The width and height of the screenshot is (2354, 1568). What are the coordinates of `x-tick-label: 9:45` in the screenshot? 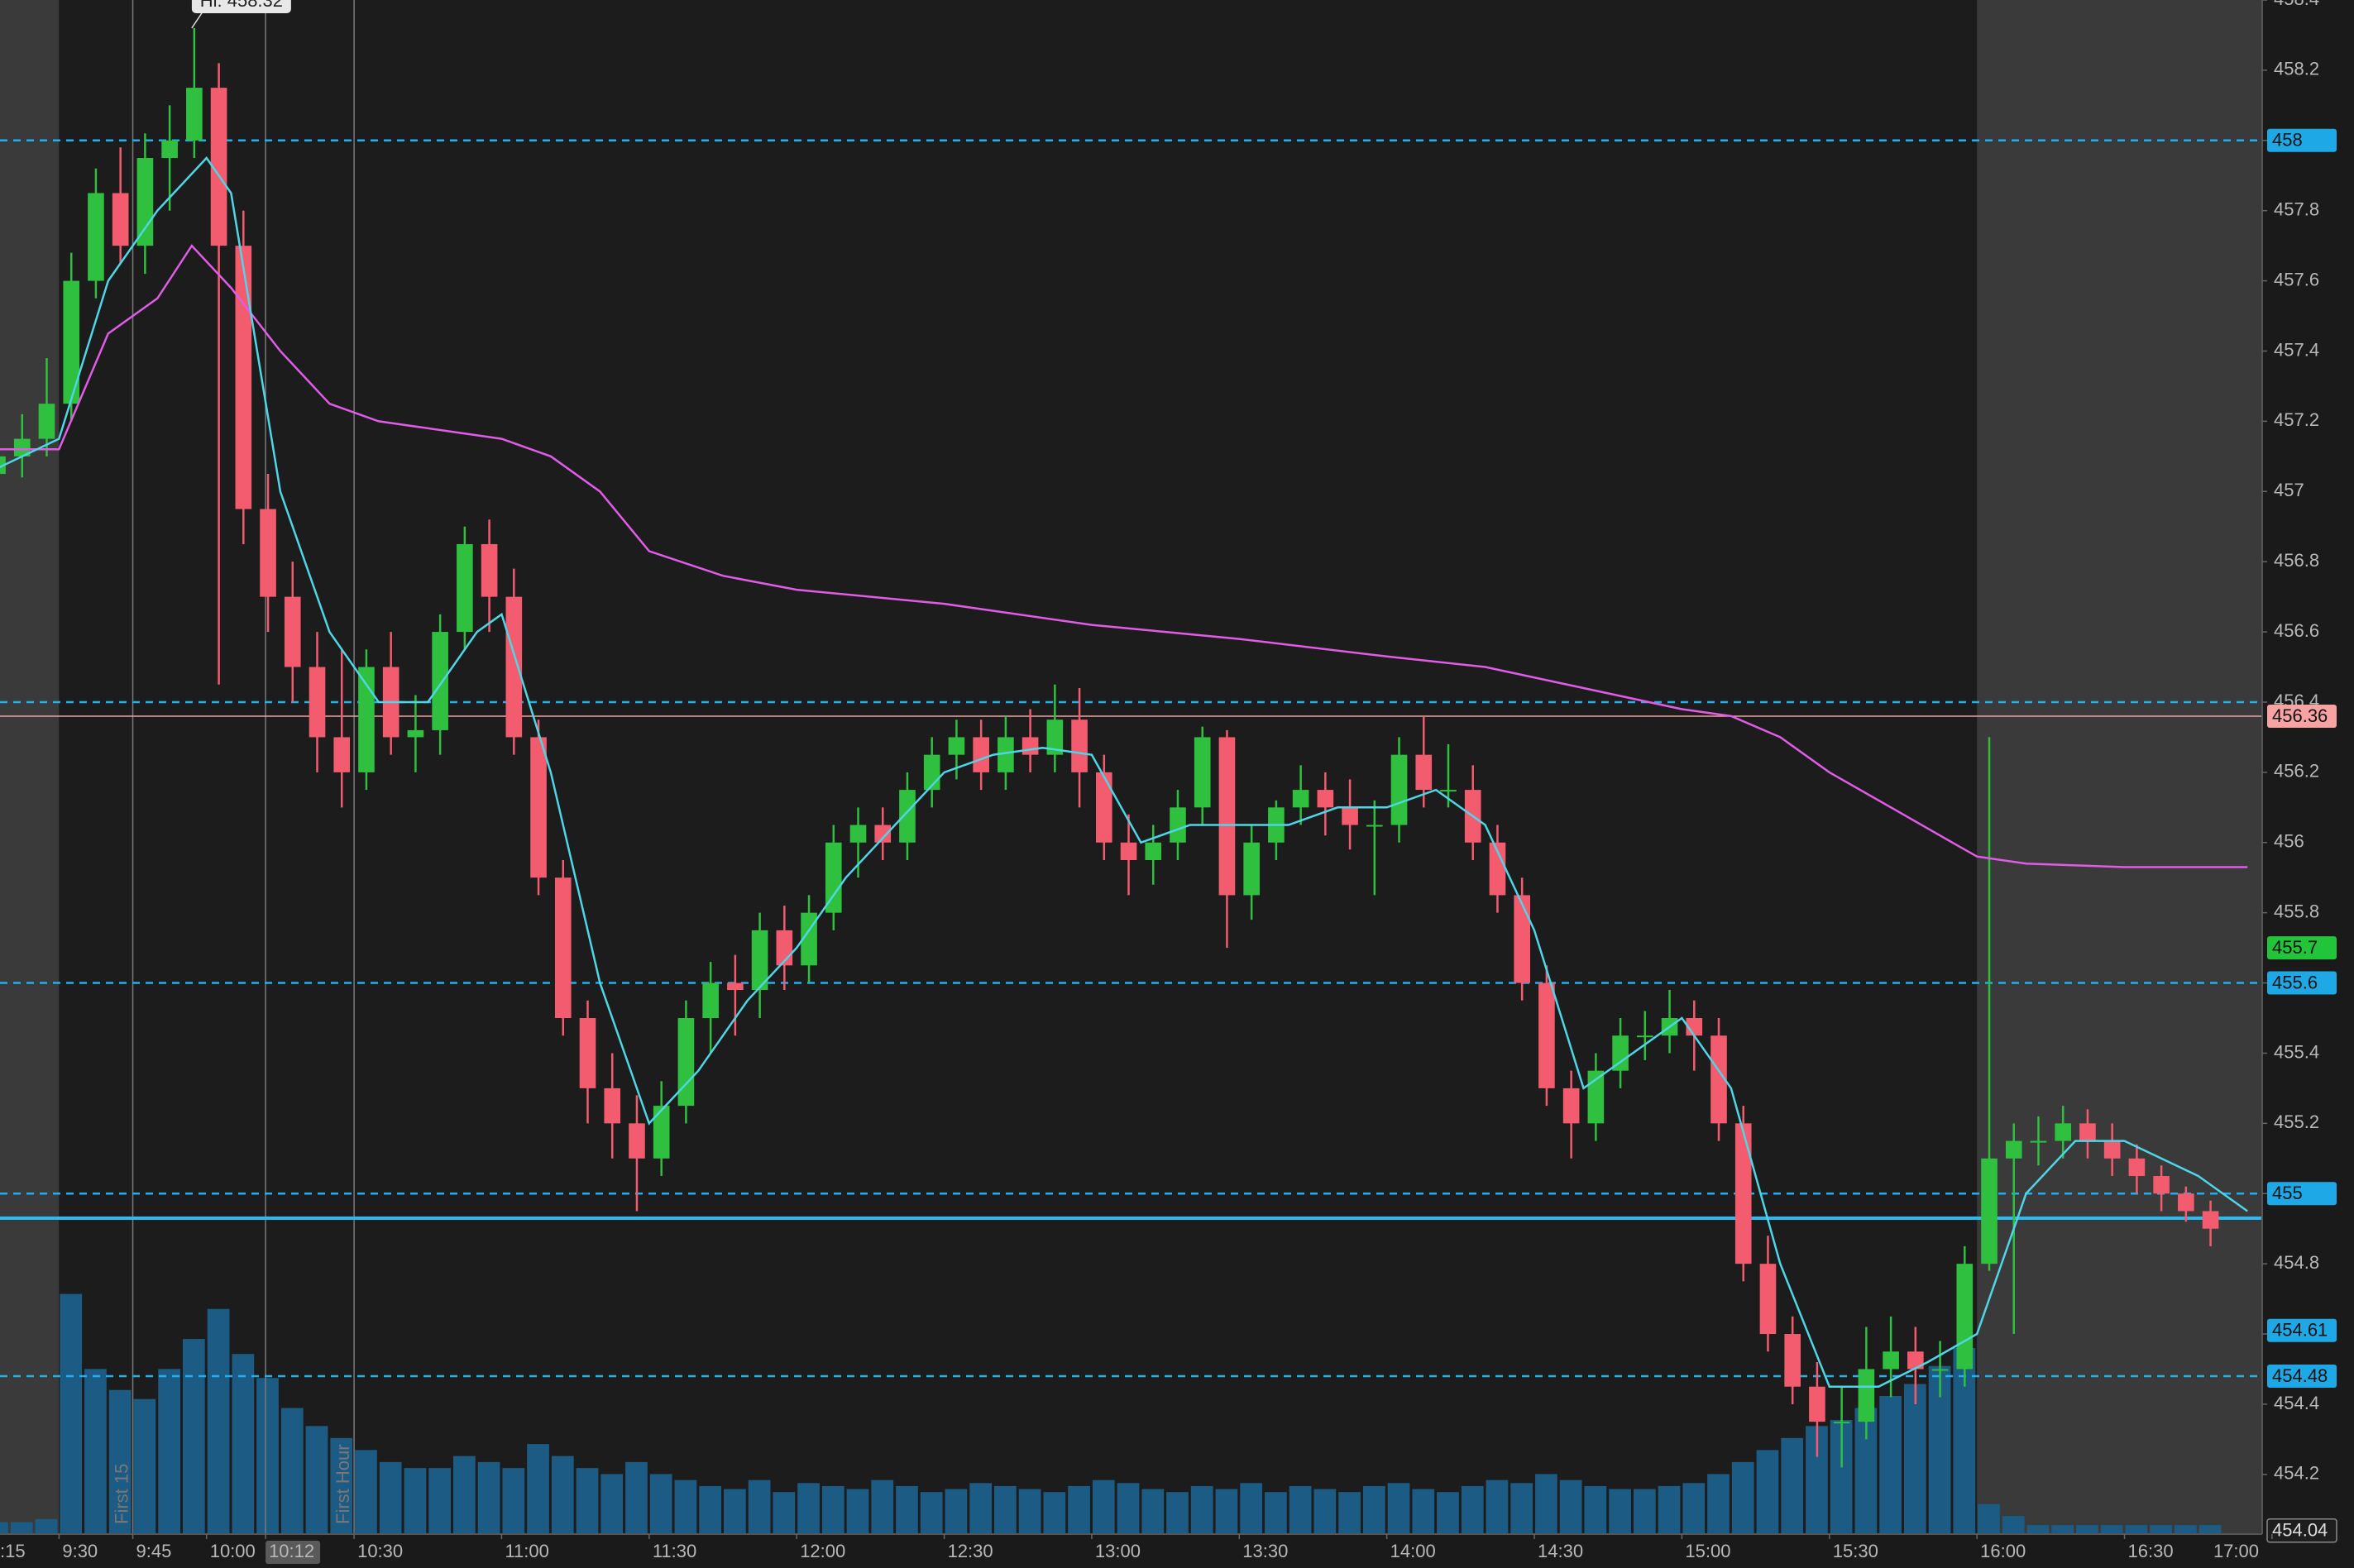 It's located at (154, 1551).